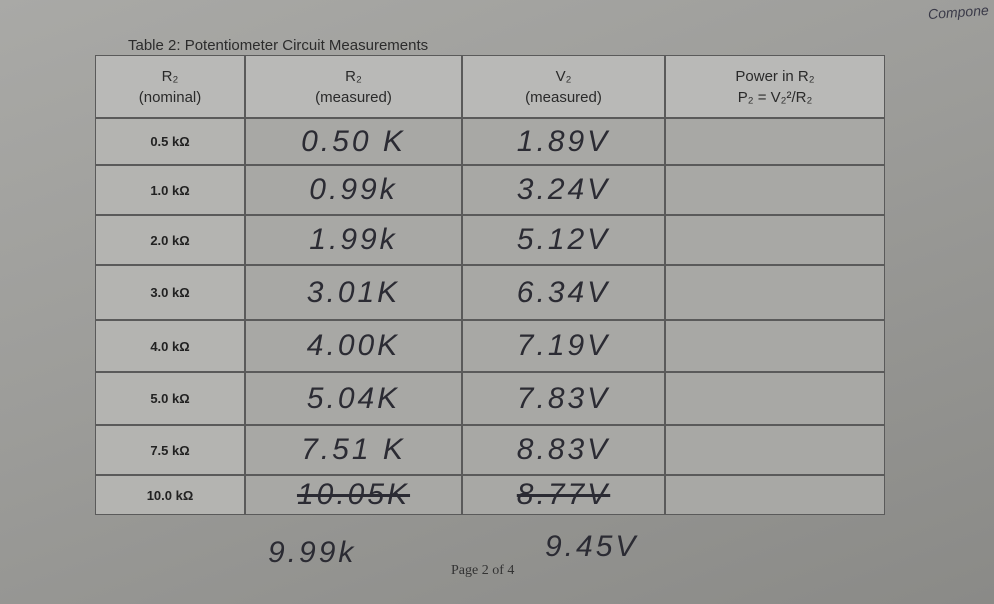 The image size is (994, 604). Describe the element at coordinates (775, 86) in the screenshot. I see `header-cell: Power in R₂ P₂ = V₂²/R₂` at that location.